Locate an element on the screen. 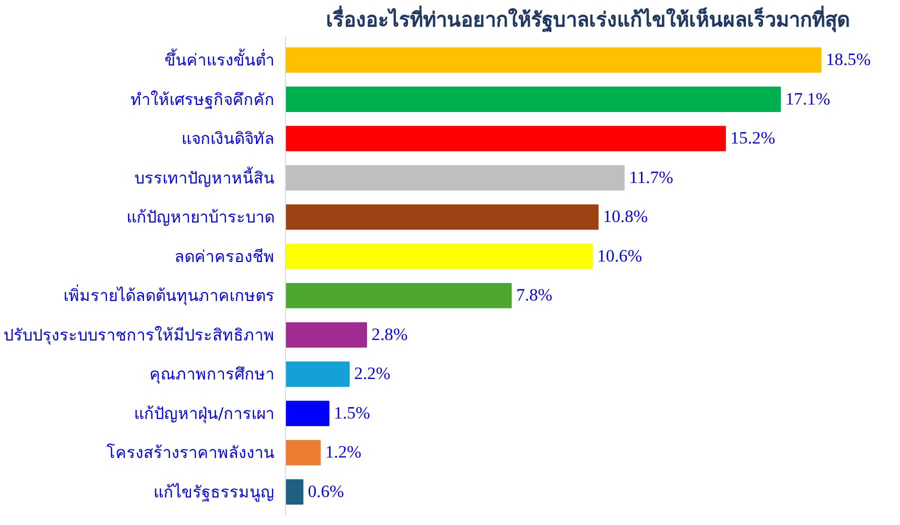 The height and width of the screenshot is (525, 900). y-tick-label: แก้ปัญหาฝุ่น/การเผา is located at coordinates (204, 414).